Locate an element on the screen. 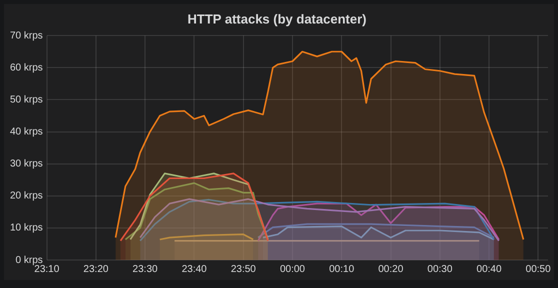 This screenshot has width=558, height=288. x-tick-label: 00:40 is located at coordinates (489, 269).